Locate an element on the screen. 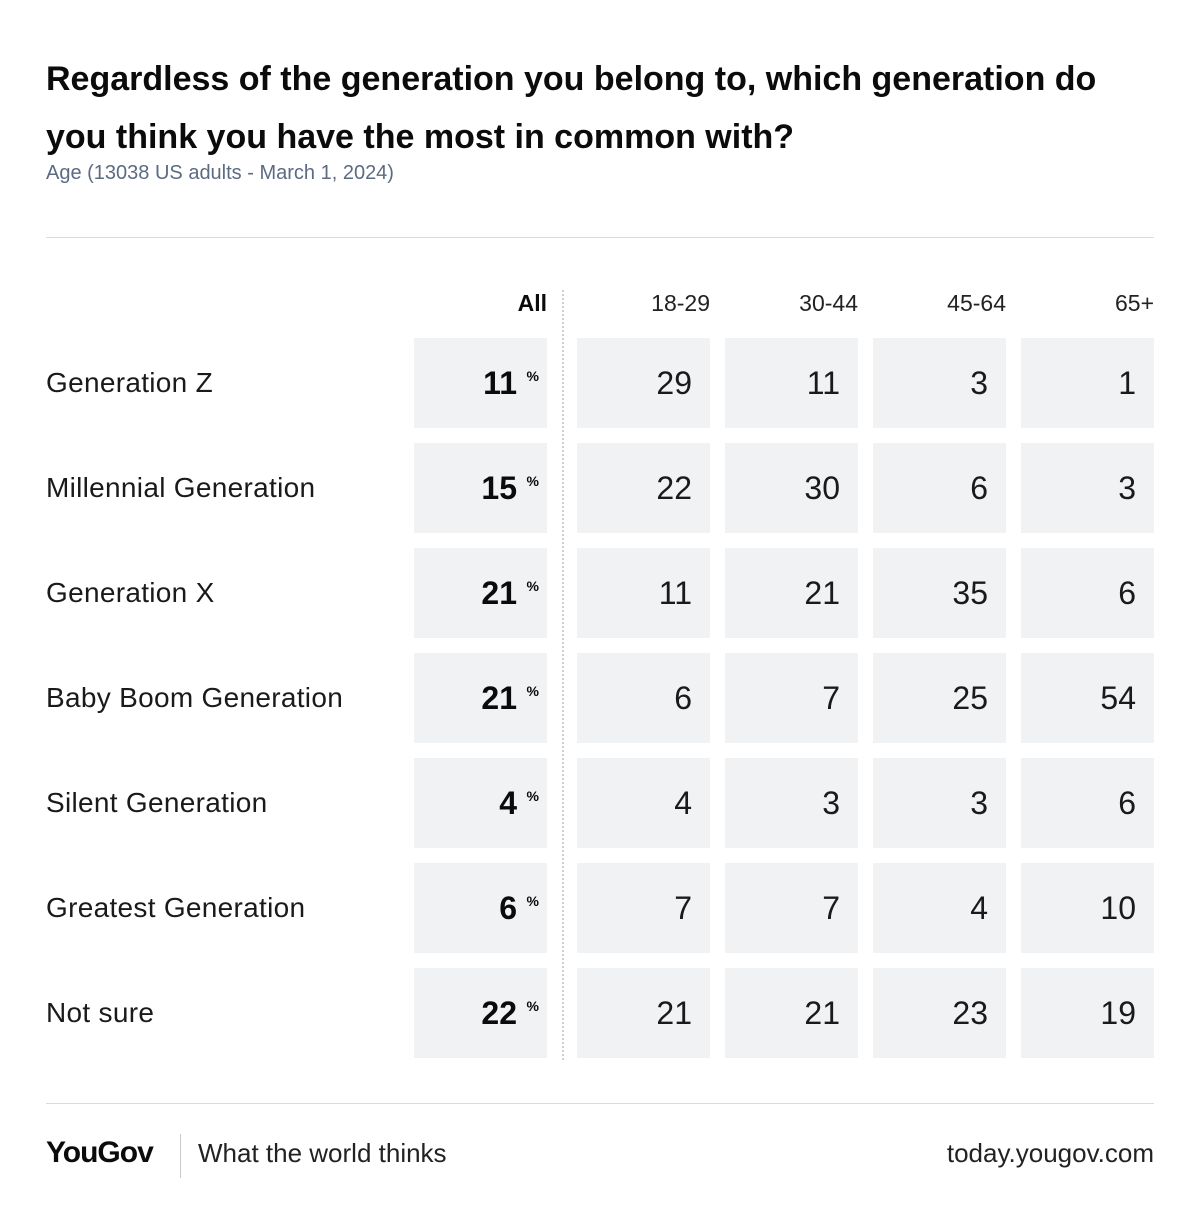  chart-subtitle: Age (13038 US adults - March 1, 2024) is located at coordinates (220, 173).